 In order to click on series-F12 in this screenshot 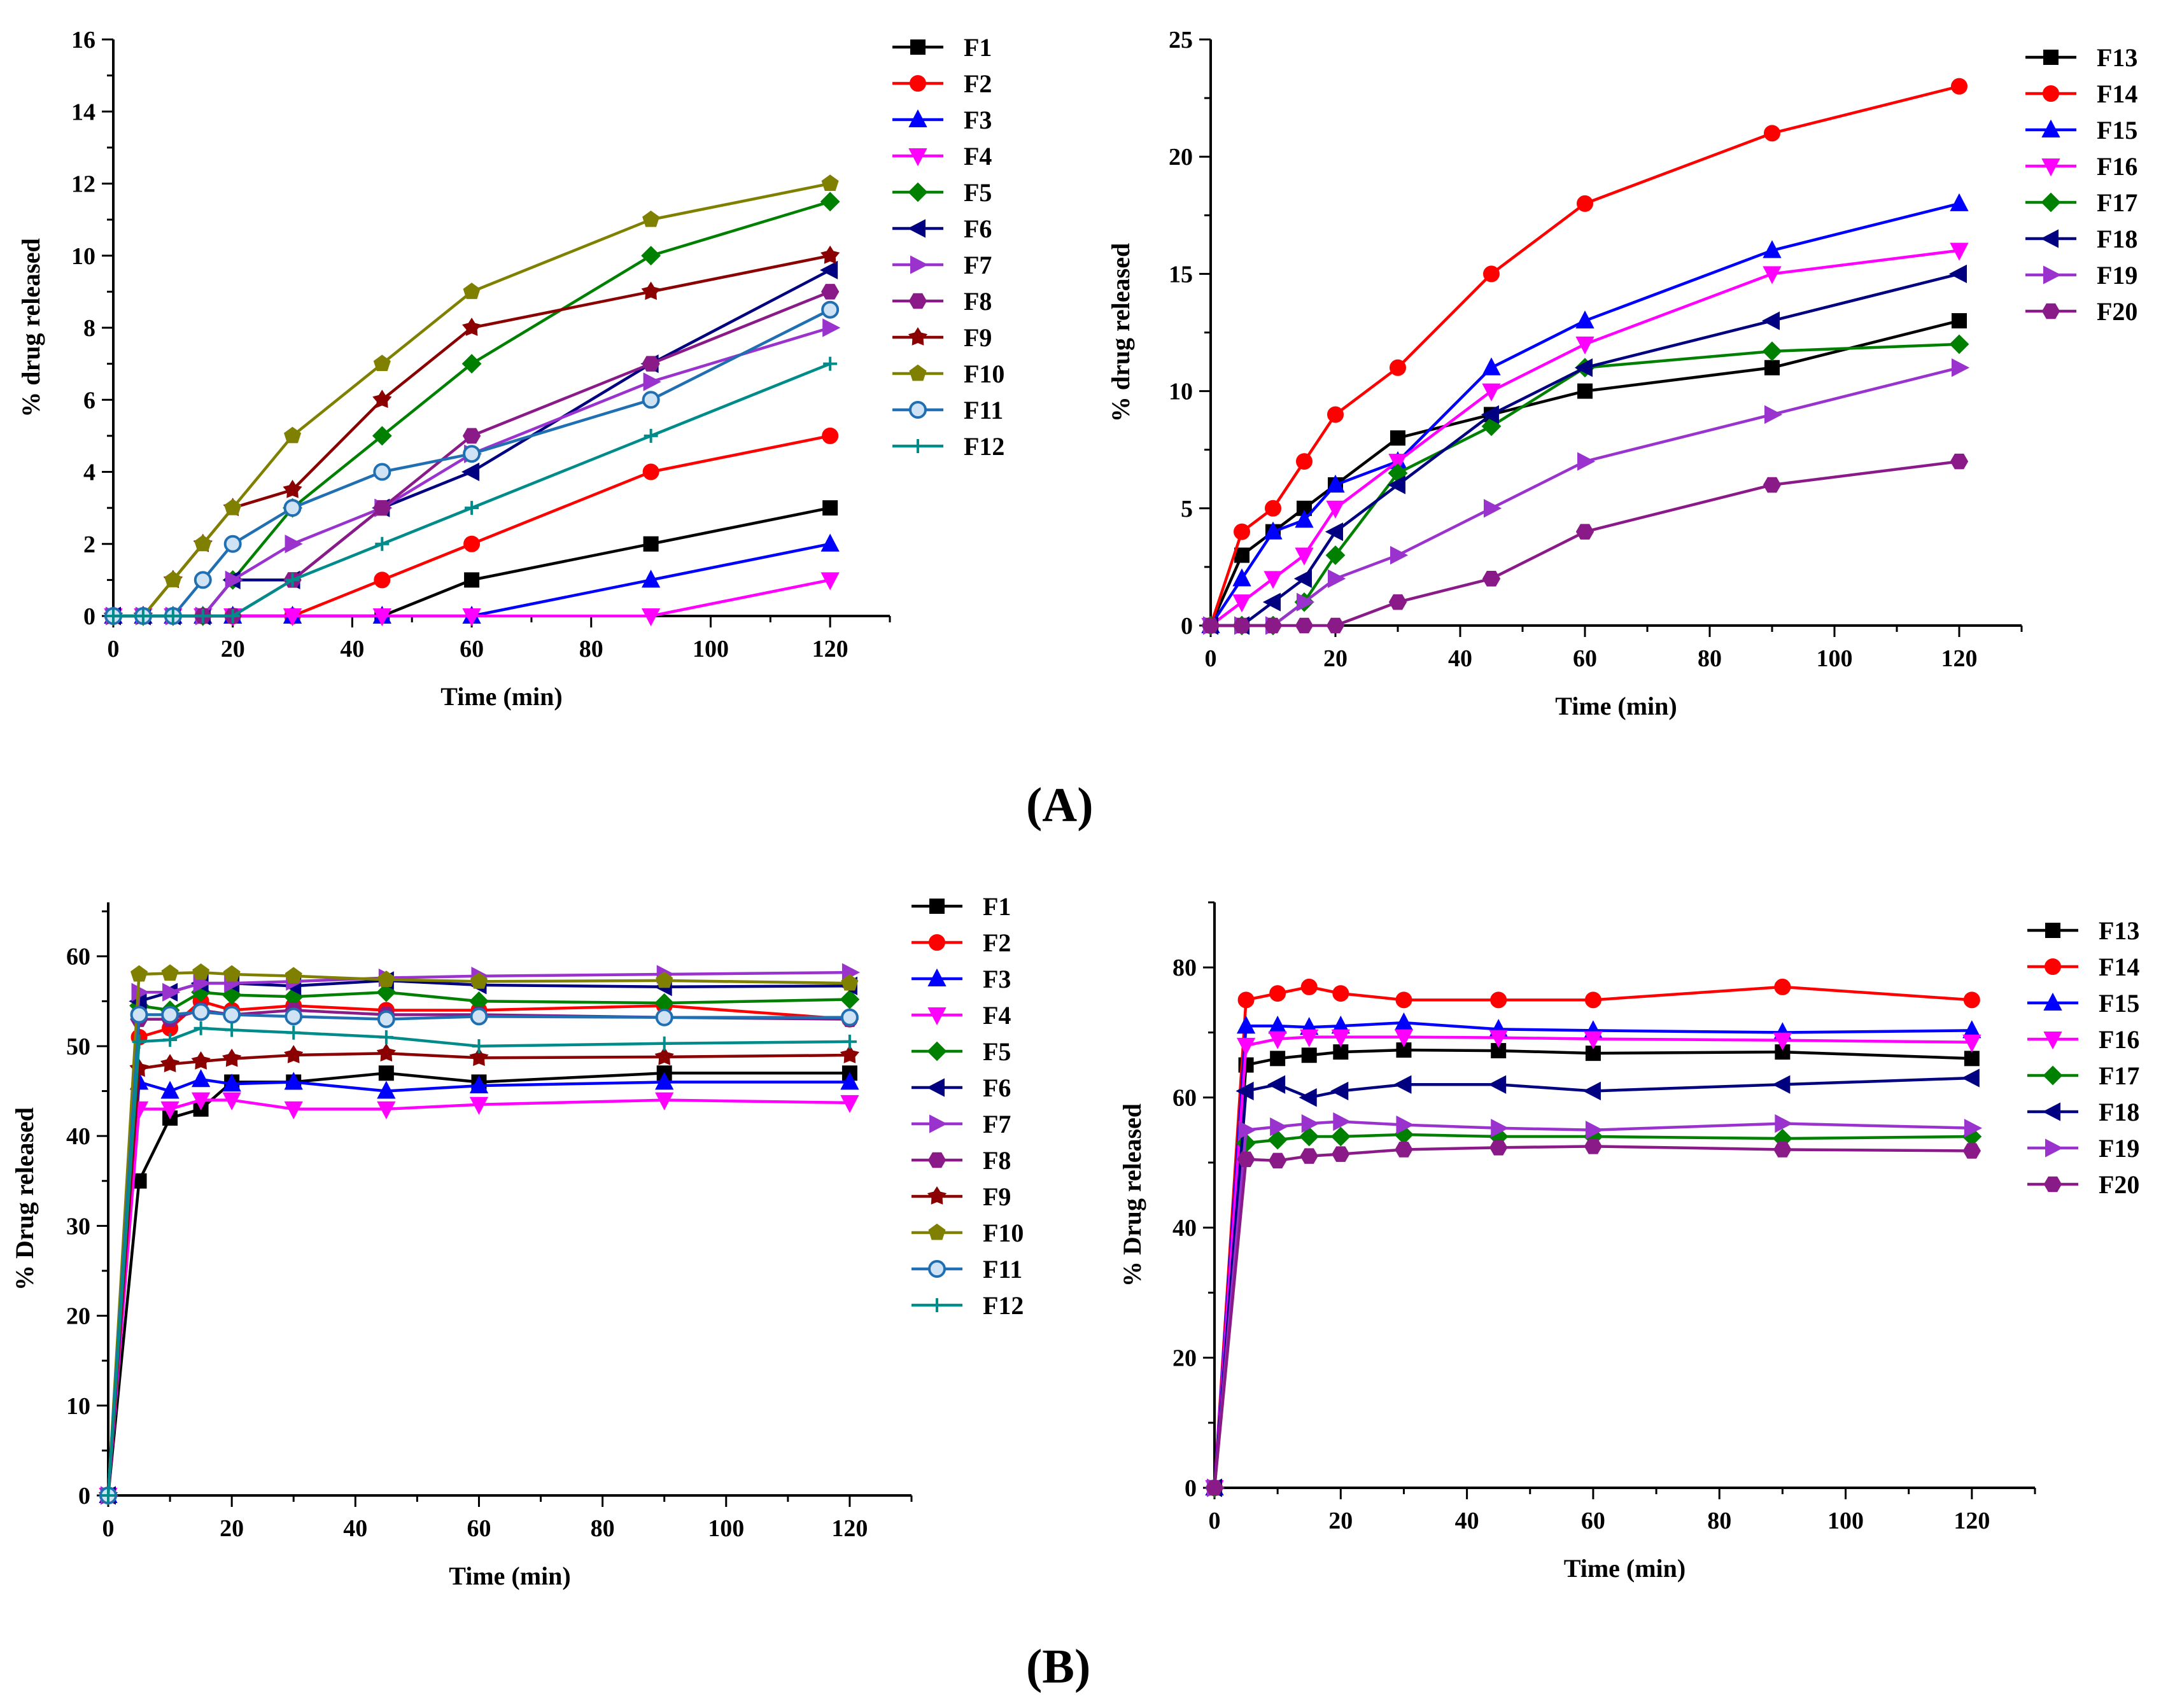, I will do `click(472, 489)`.